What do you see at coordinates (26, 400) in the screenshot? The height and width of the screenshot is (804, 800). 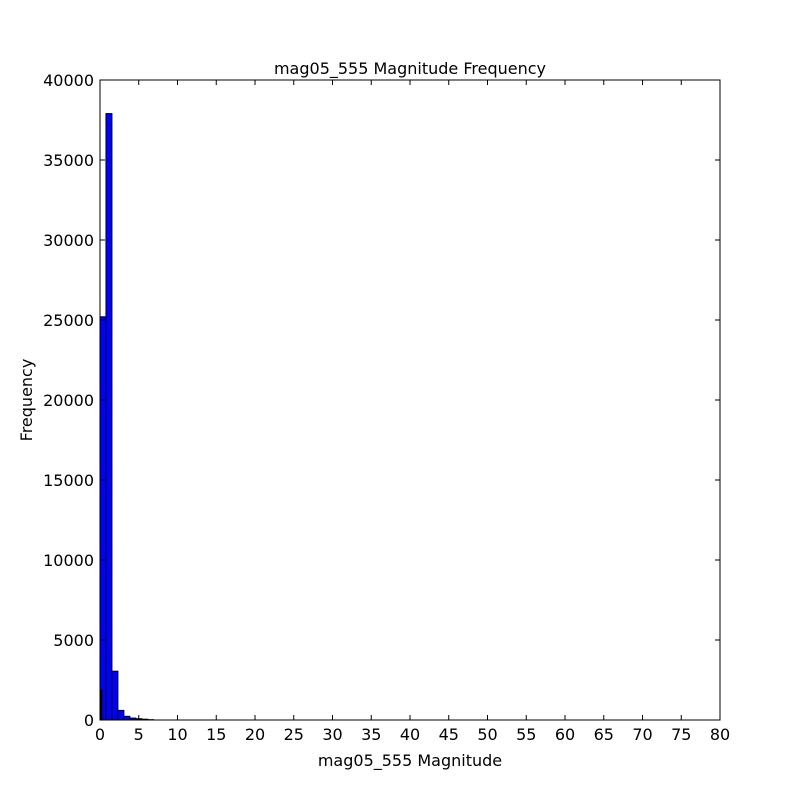 I see `y-axis-title: Frequency` at bounding box center [26, 400].